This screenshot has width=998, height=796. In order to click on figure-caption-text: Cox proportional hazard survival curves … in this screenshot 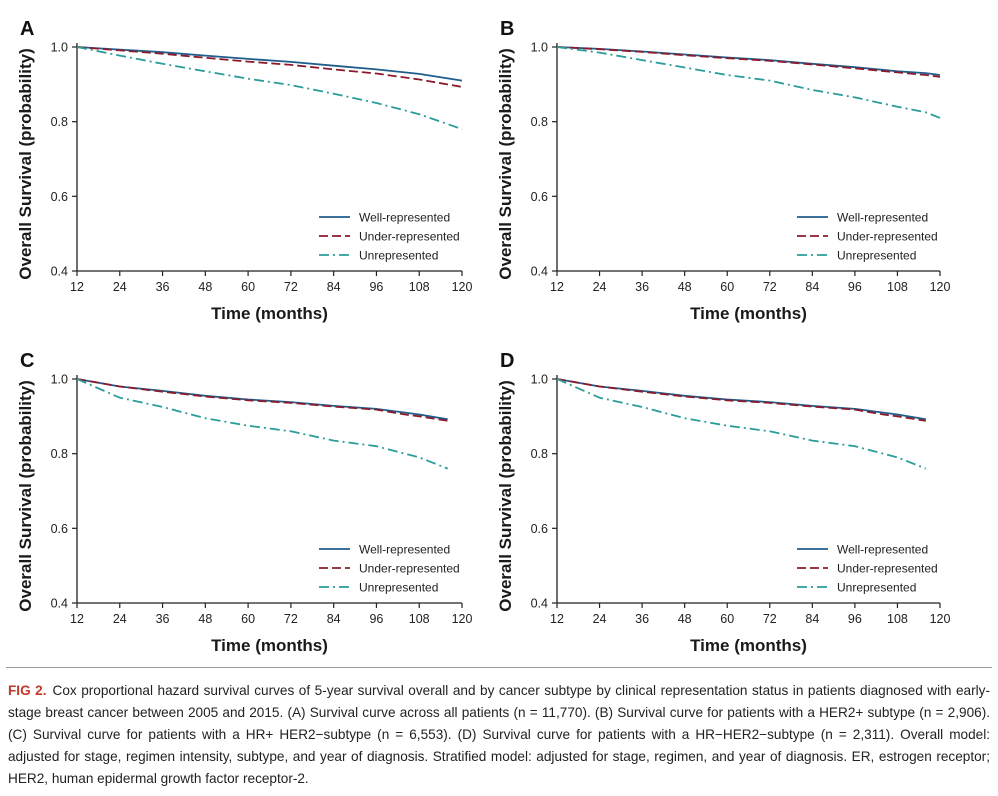, I will do `click(499, 734)`.